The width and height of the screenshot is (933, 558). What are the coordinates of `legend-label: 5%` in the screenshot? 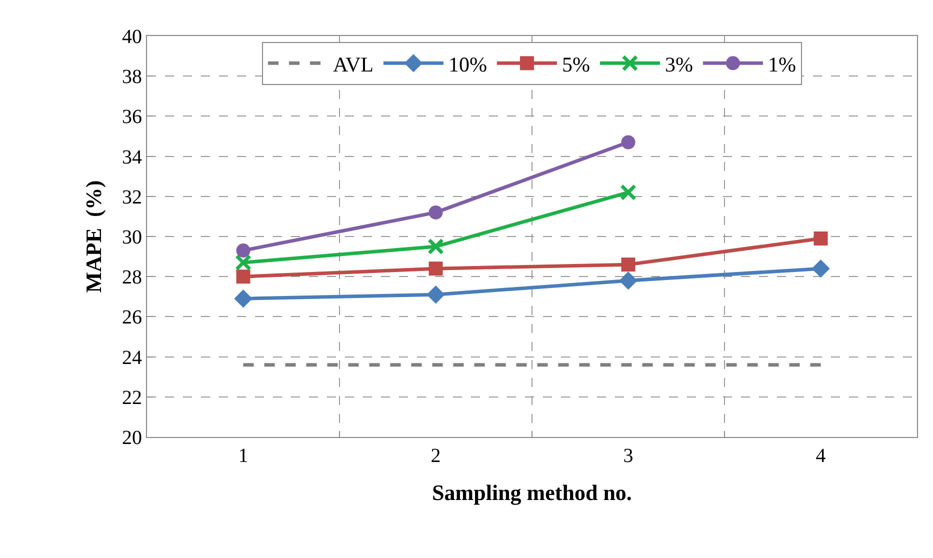 It's located at (576, 64).